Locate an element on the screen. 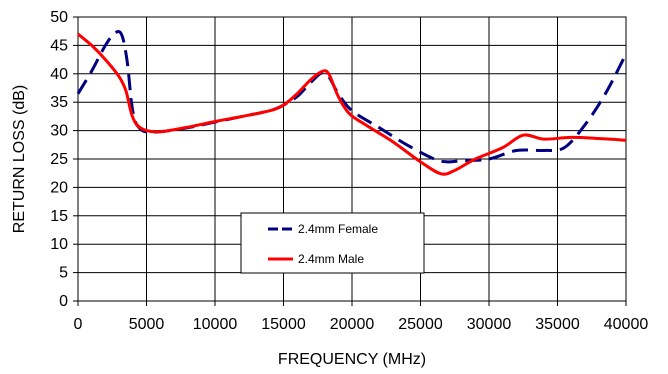 This screenshot has width=668, height=374. legend-box is located at coordinates (332, 243).